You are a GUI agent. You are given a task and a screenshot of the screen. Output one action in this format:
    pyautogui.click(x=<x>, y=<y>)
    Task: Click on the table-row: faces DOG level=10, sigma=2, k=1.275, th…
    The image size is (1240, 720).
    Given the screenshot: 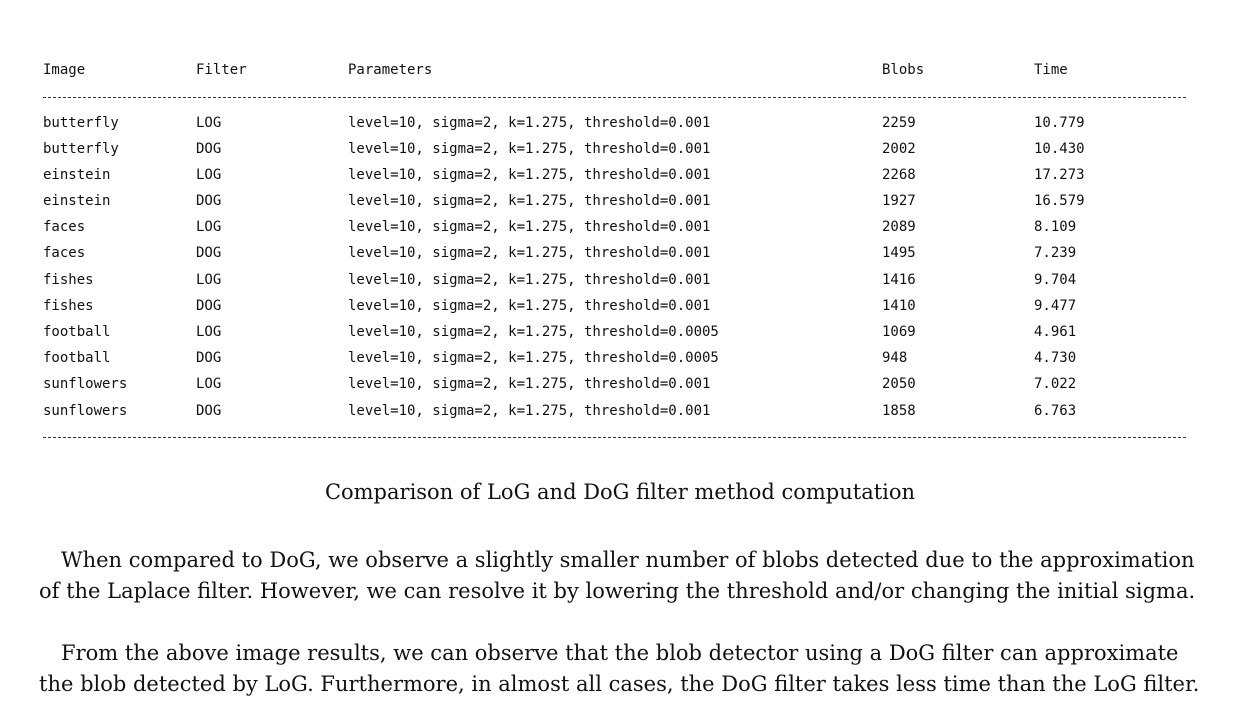 What is the action you would take?
    pyautogui.click(x=620, y=253)
    